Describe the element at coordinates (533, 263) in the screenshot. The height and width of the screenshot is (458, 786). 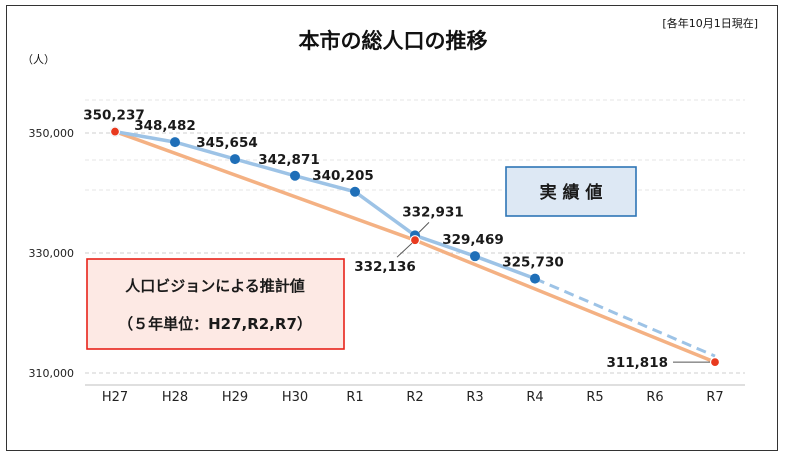
I see `actual-data-label: 325,730` at that location.